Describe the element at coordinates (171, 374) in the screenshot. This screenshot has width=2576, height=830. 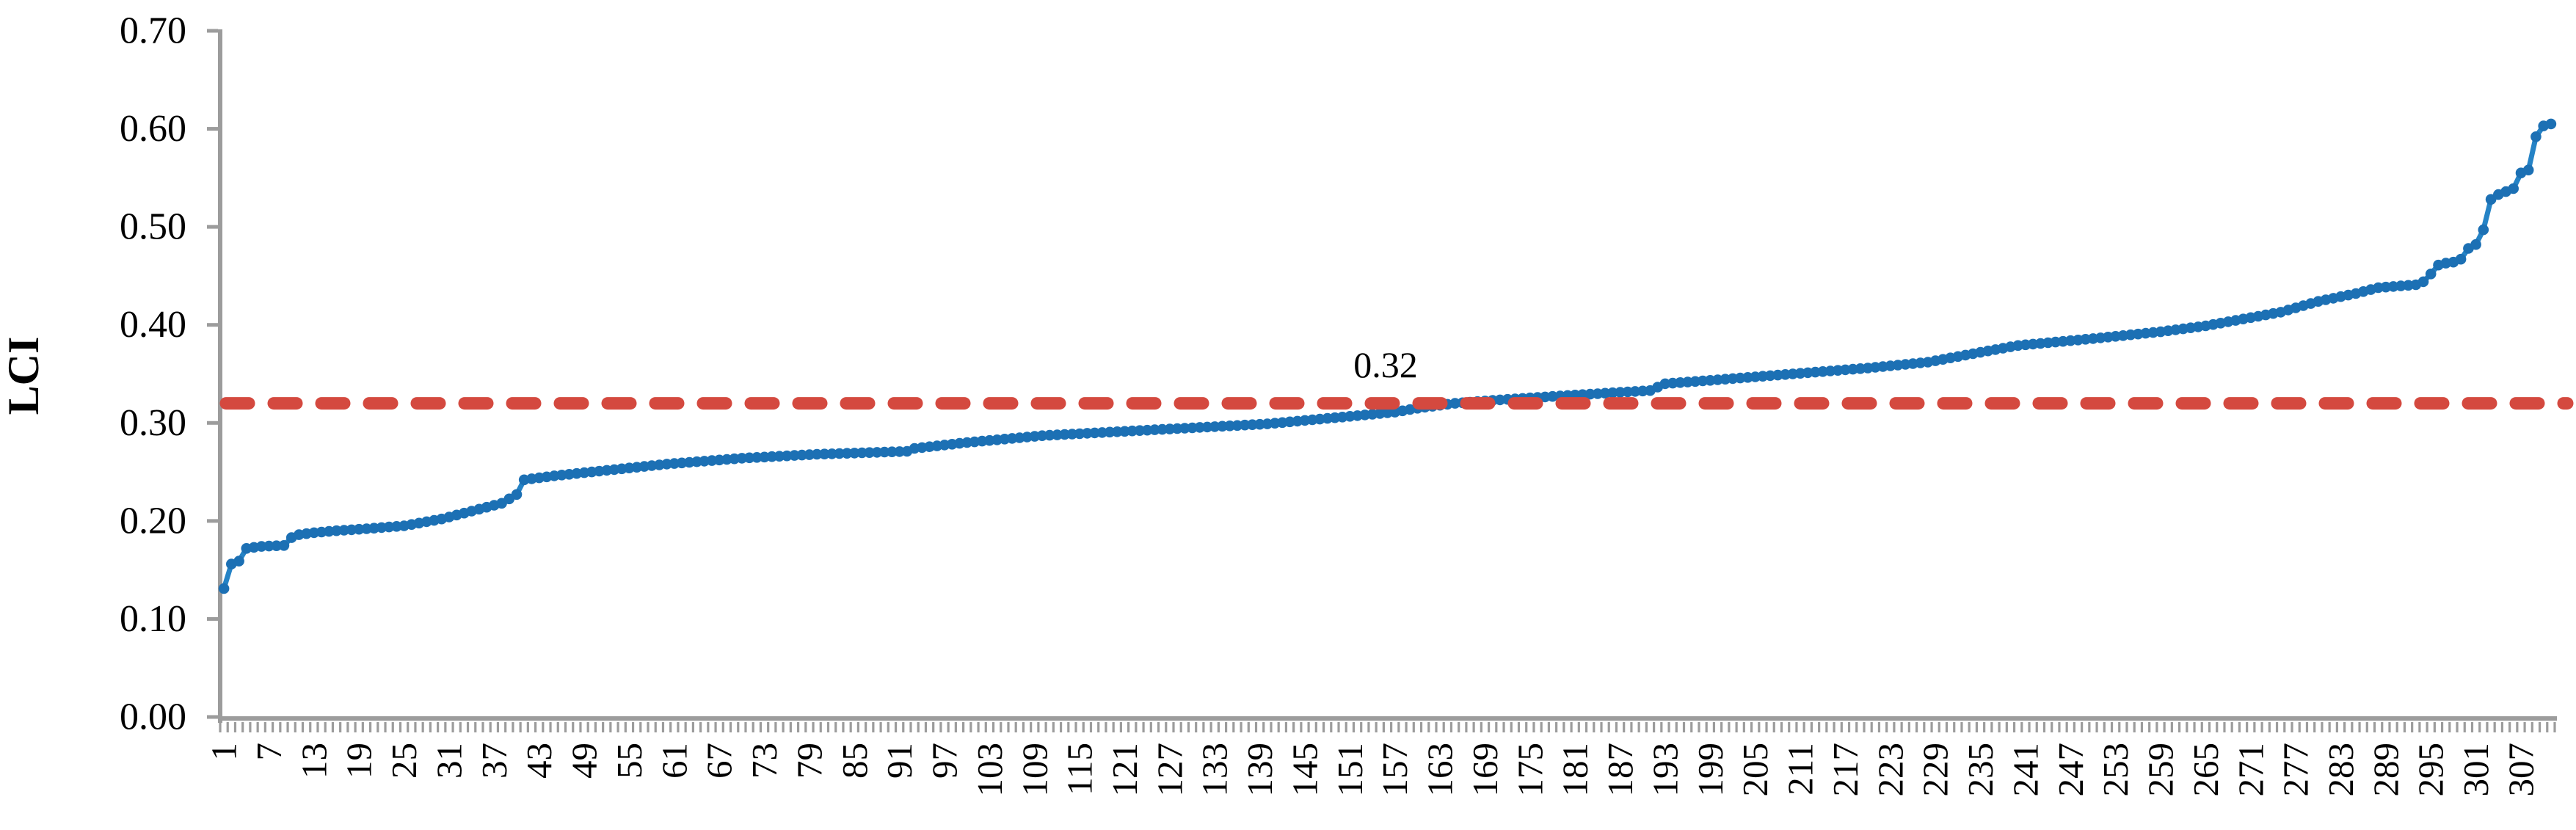
I see `y-axis: 0.00 0.10 0.20 0.30 0.40 0.50 0.60 0.70` at that location.